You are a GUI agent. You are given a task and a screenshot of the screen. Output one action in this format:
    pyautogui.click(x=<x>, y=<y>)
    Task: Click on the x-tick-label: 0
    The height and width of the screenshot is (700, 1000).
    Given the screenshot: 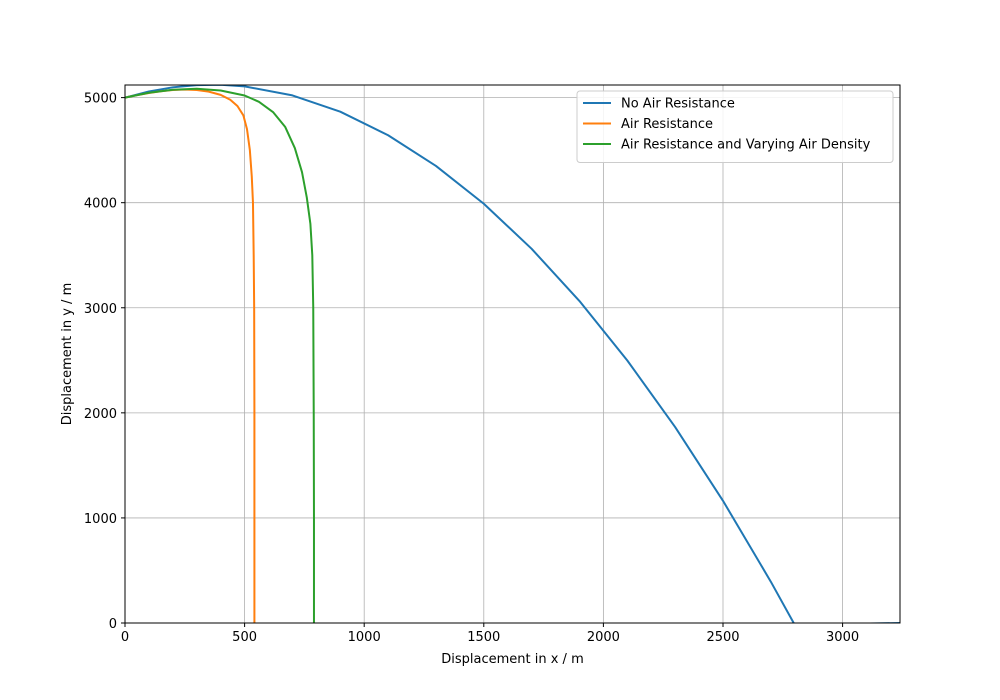 What is the action you would take?
    pyautogui.click(x=125, y=637)
    